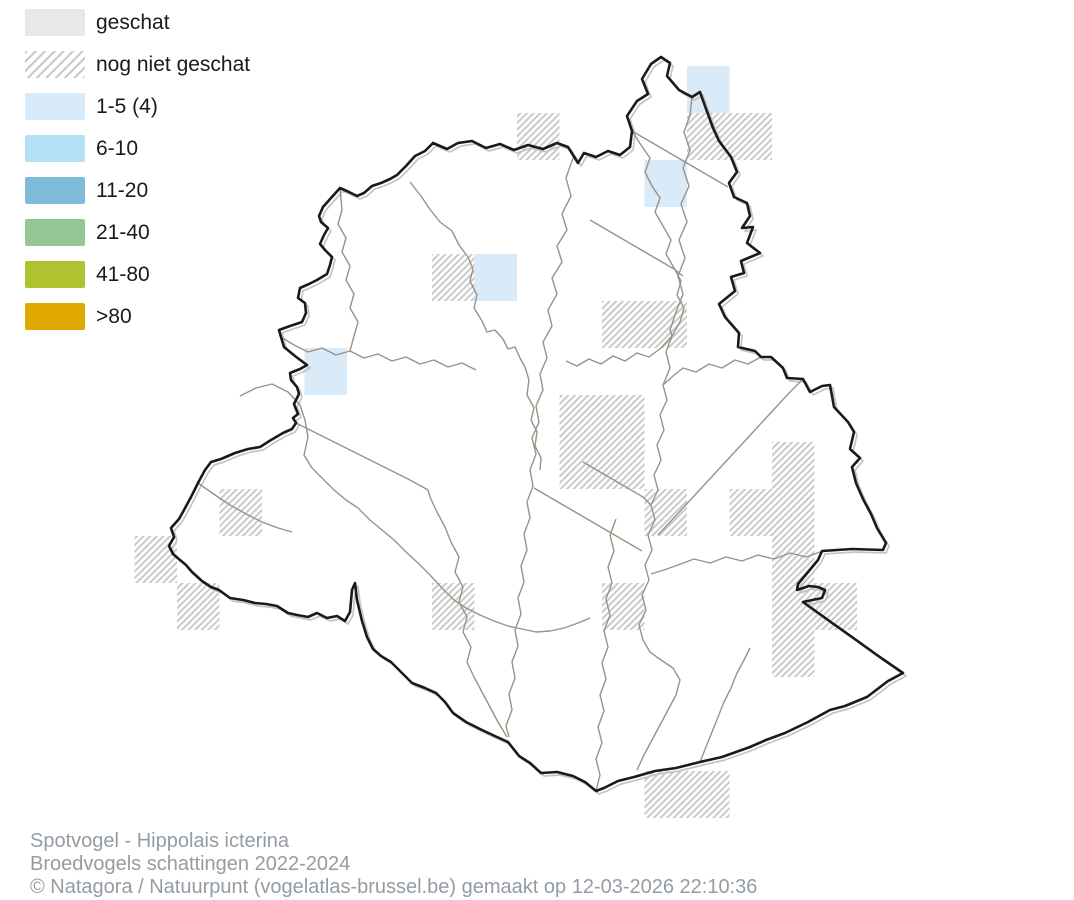 The width and height of the screenshot is (1074, 900). I want to click on caption-survey: Broedvogels schattingen 2022-2024, so click(190, 864).